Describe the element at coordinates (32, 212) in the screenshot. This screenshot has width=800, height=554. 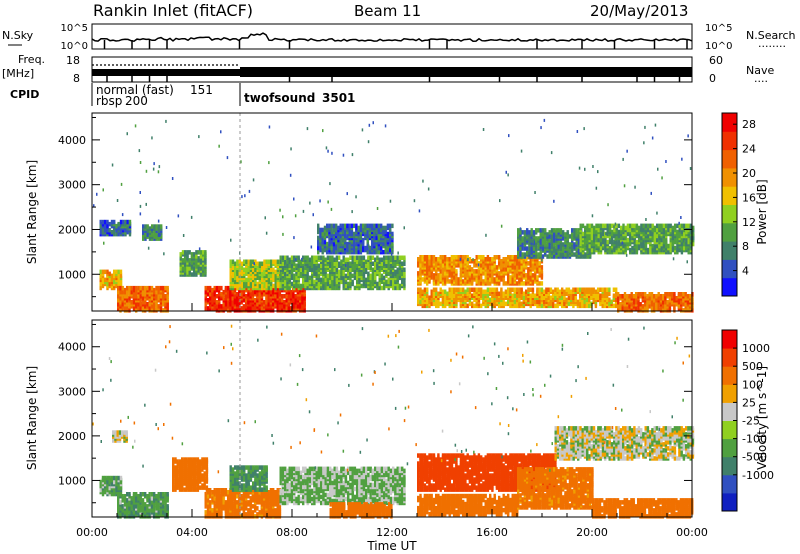
I see `power-y-label: Slant Range [km]` at that location.